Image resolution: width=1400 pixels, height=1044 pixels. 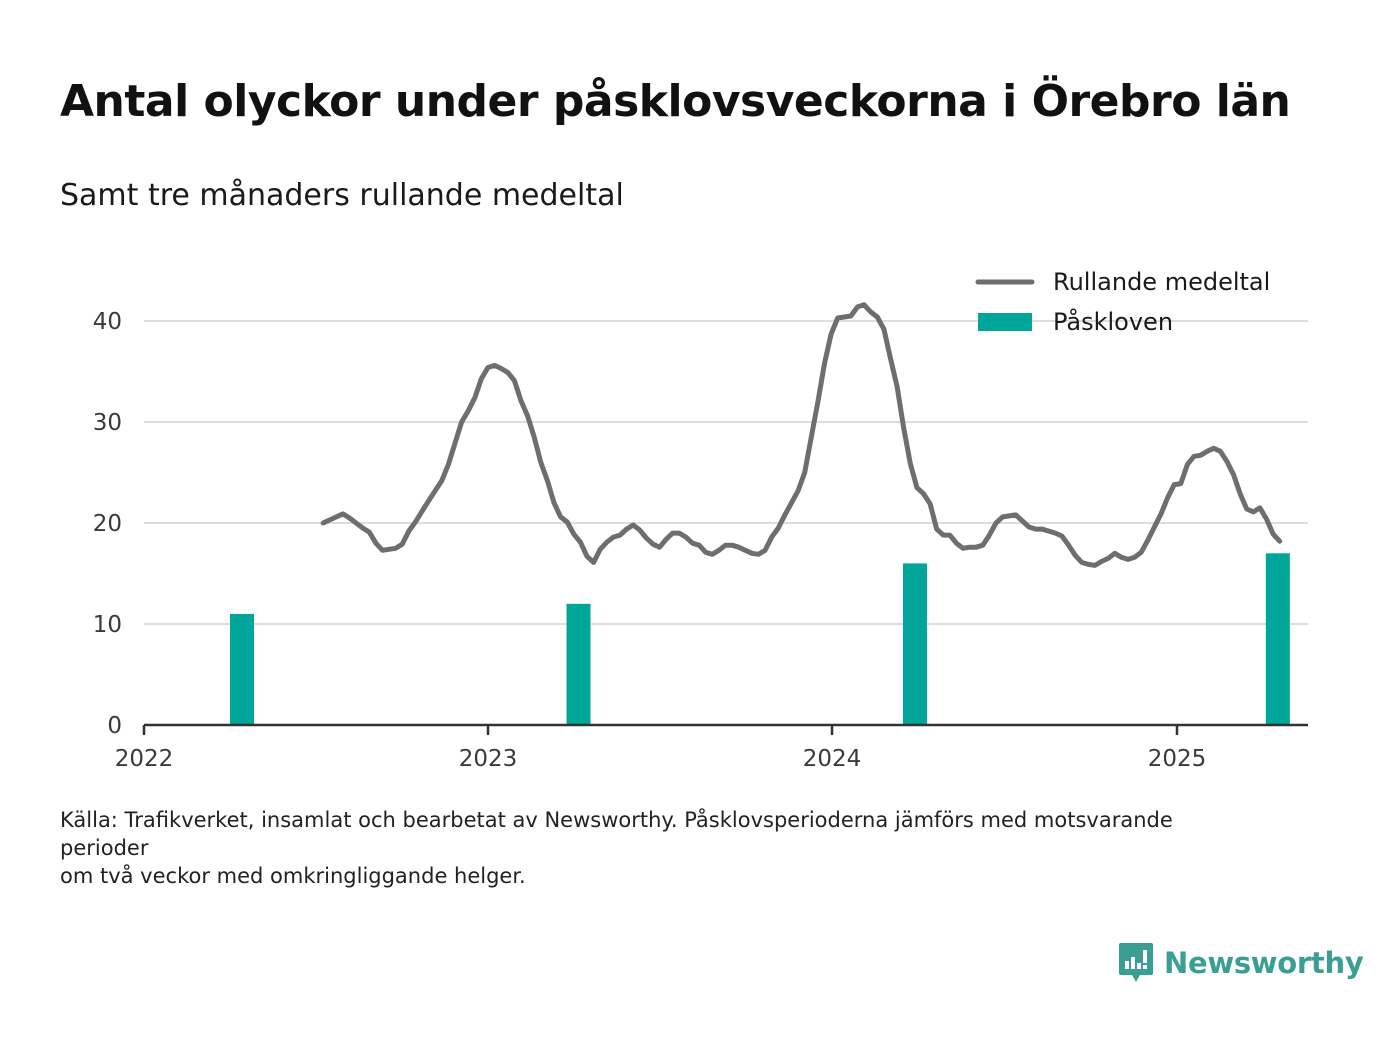 I want to click on newsworthy-logo: Newsworthy, so click(x=1241, y=963).